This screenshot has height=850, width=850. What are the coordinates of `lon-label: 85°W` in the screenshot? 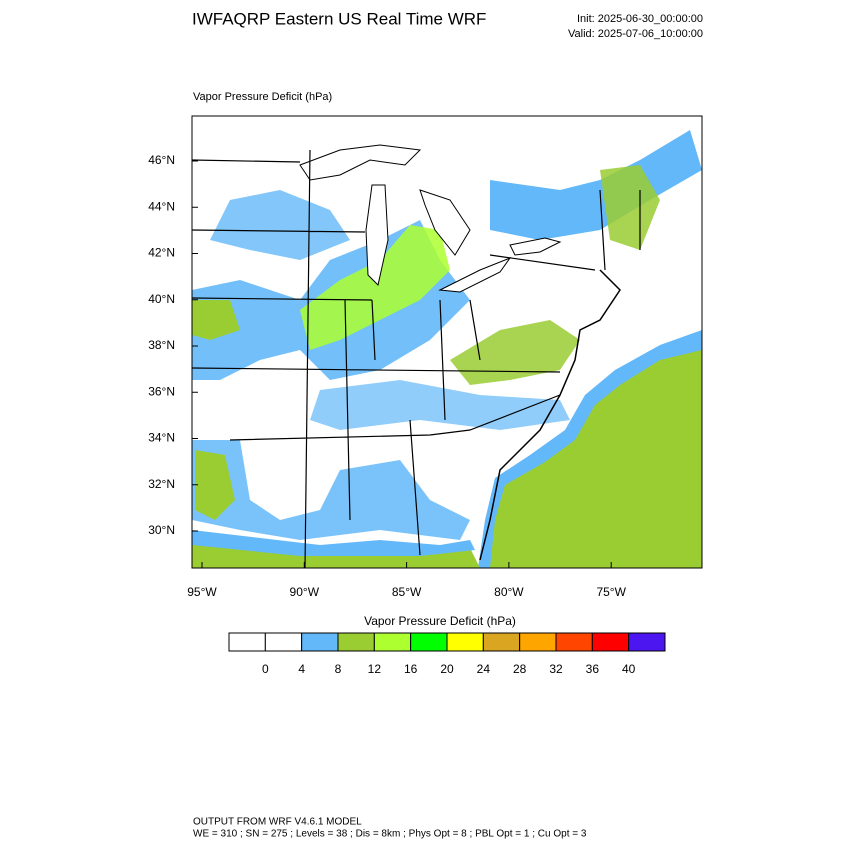 It's located at (407, 592).